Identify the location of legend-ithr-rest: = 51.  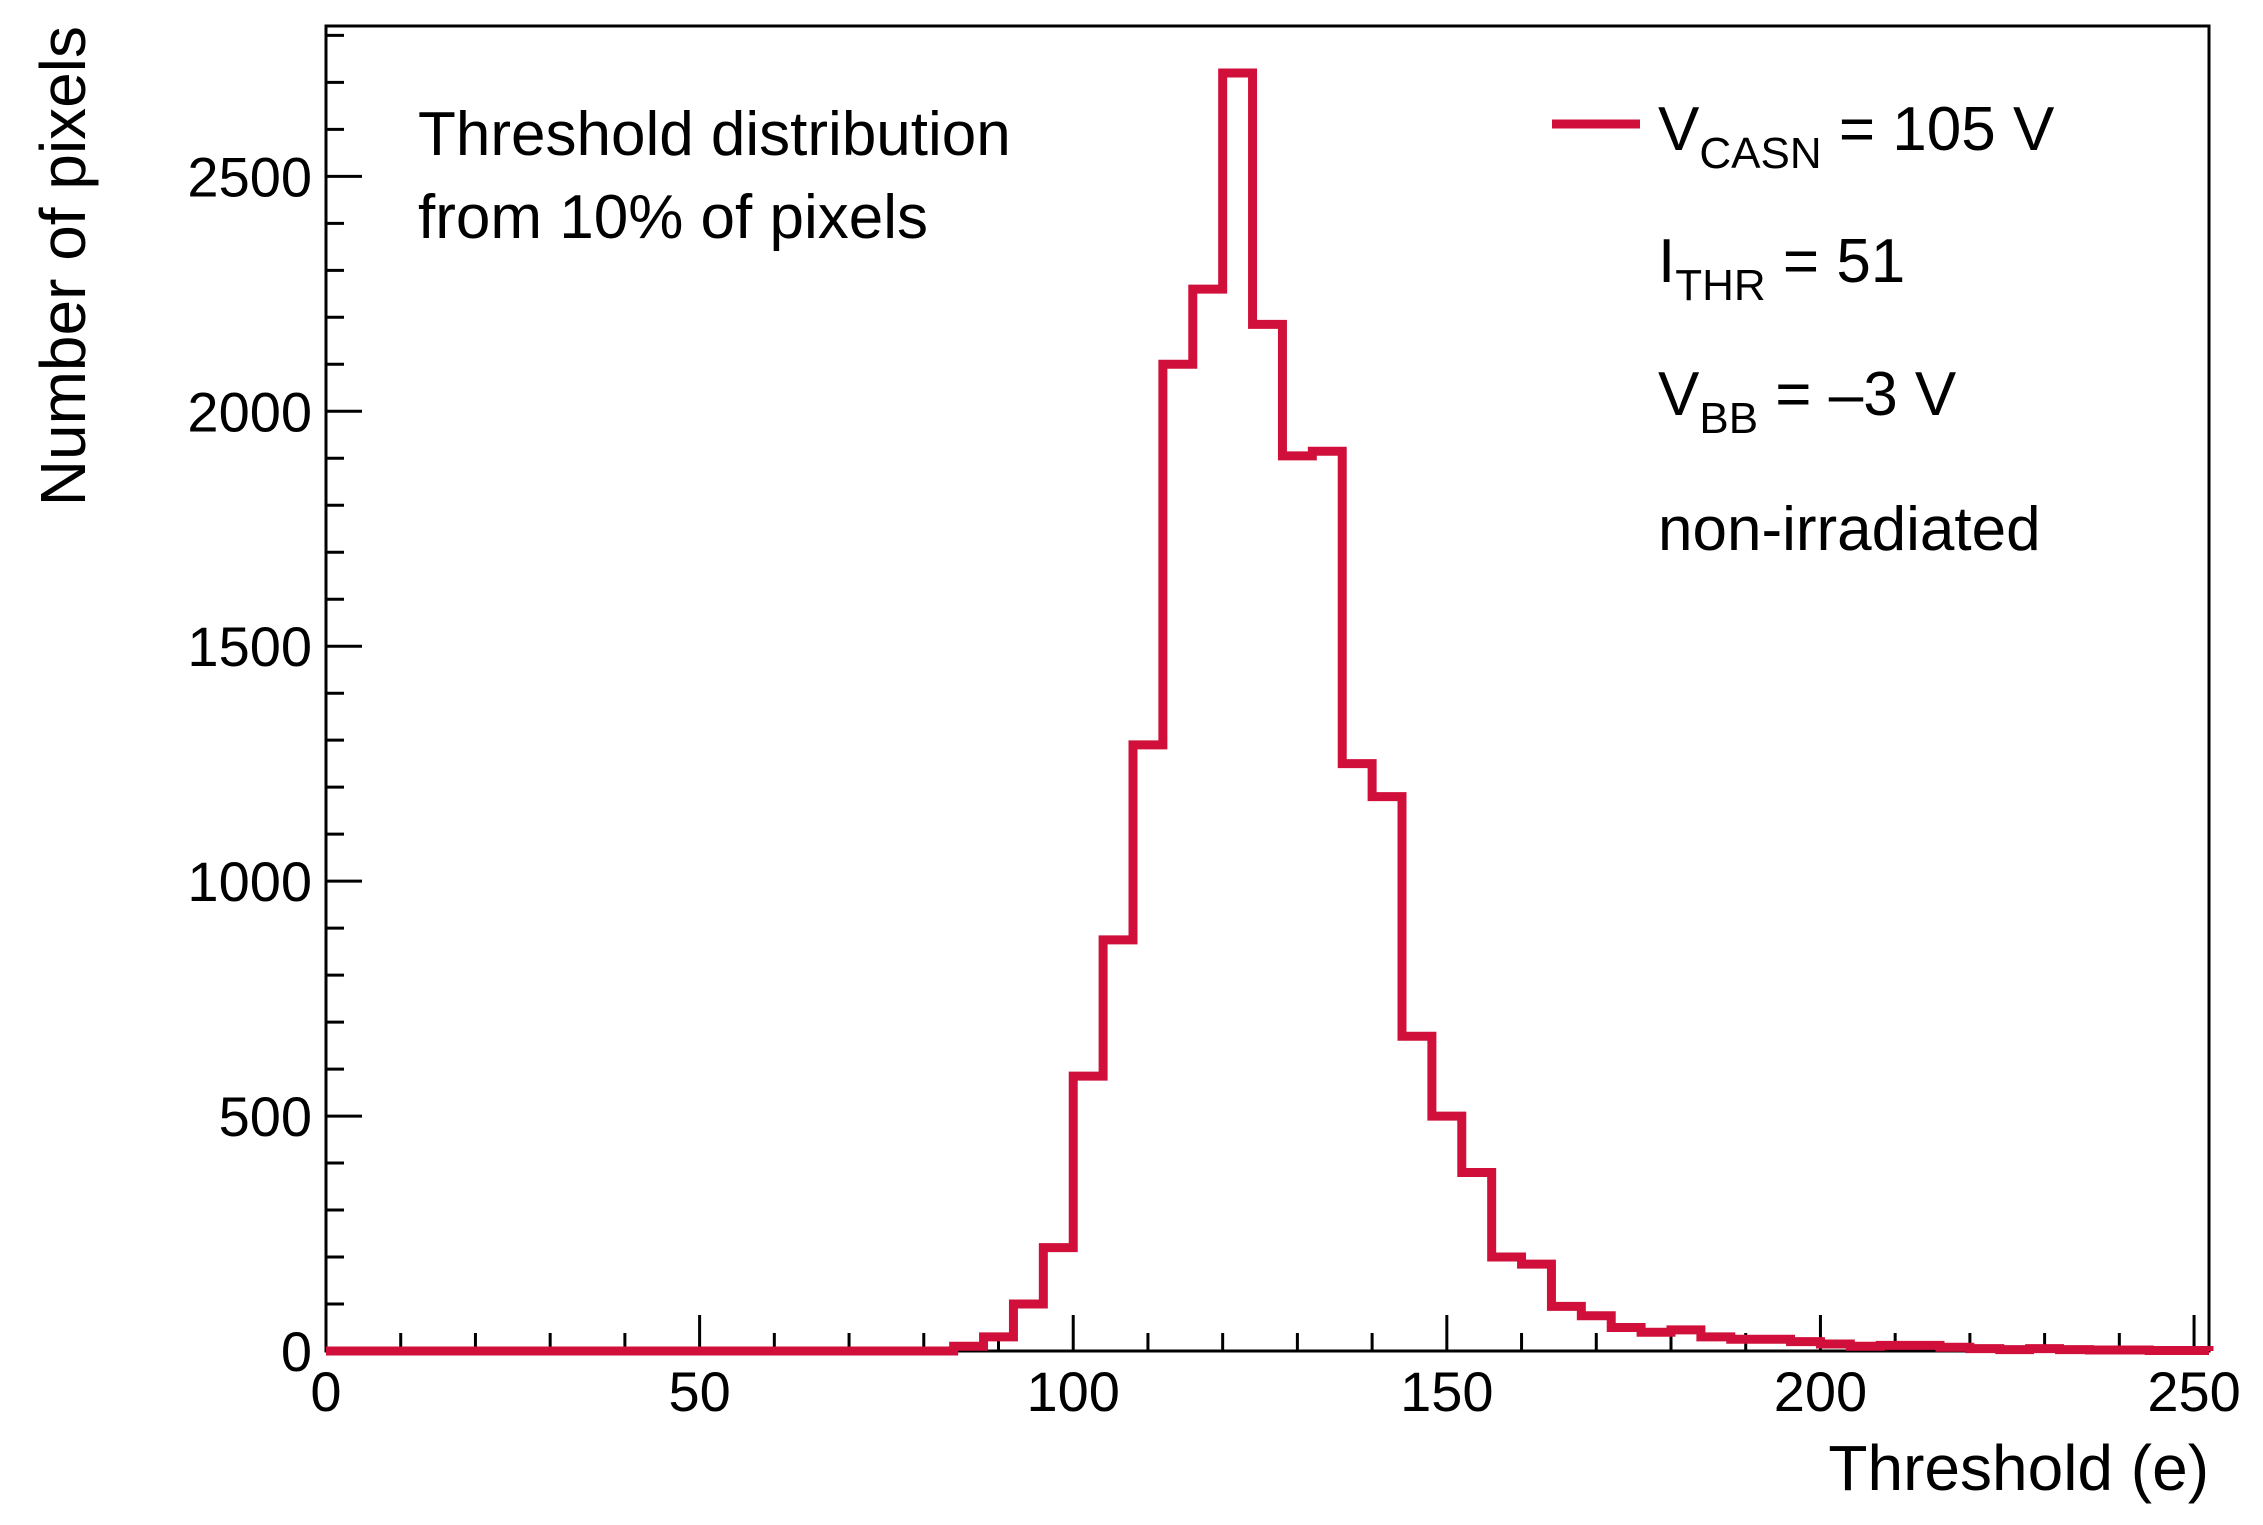
(1836, 261).